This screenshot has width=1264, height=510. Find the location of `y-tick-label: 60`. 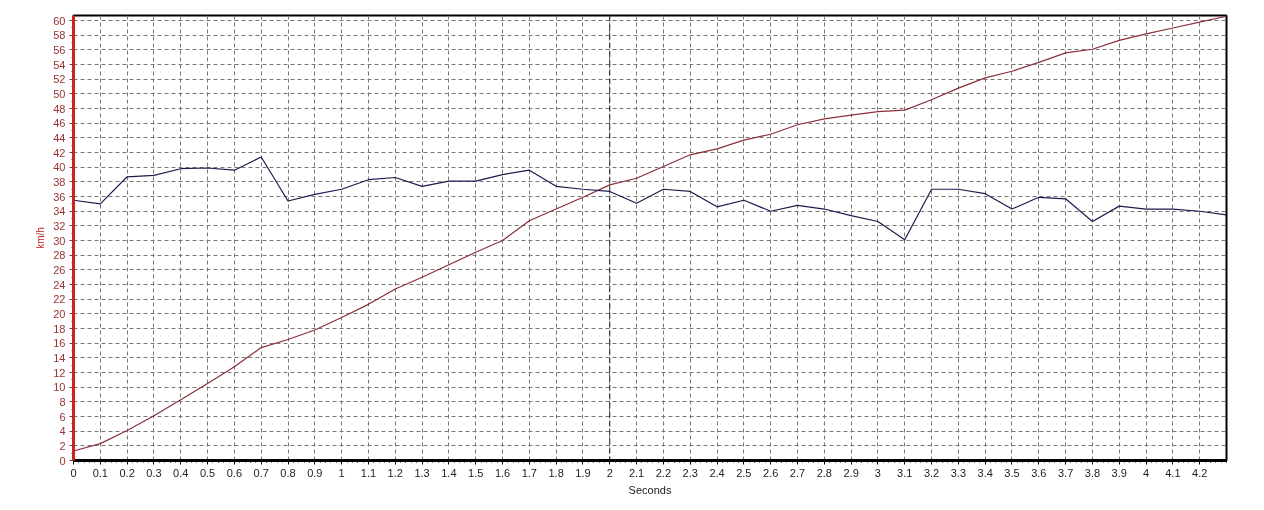

y-tick-label: 60 is located at coordinates (59, 20).